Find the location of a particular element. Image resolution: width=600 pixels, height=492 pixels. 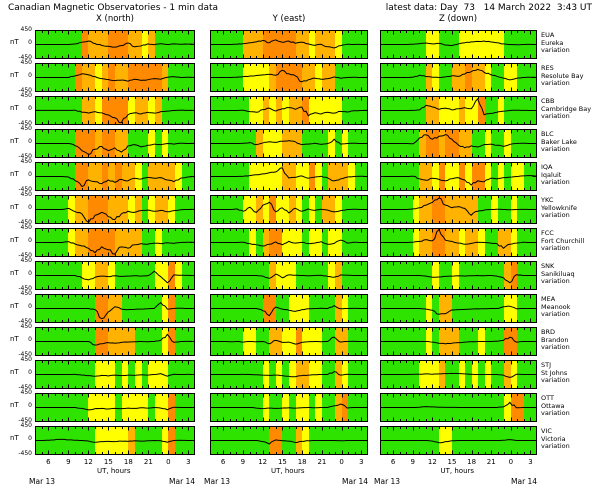

panel-OTT-y is located at coordinates (289, 407).